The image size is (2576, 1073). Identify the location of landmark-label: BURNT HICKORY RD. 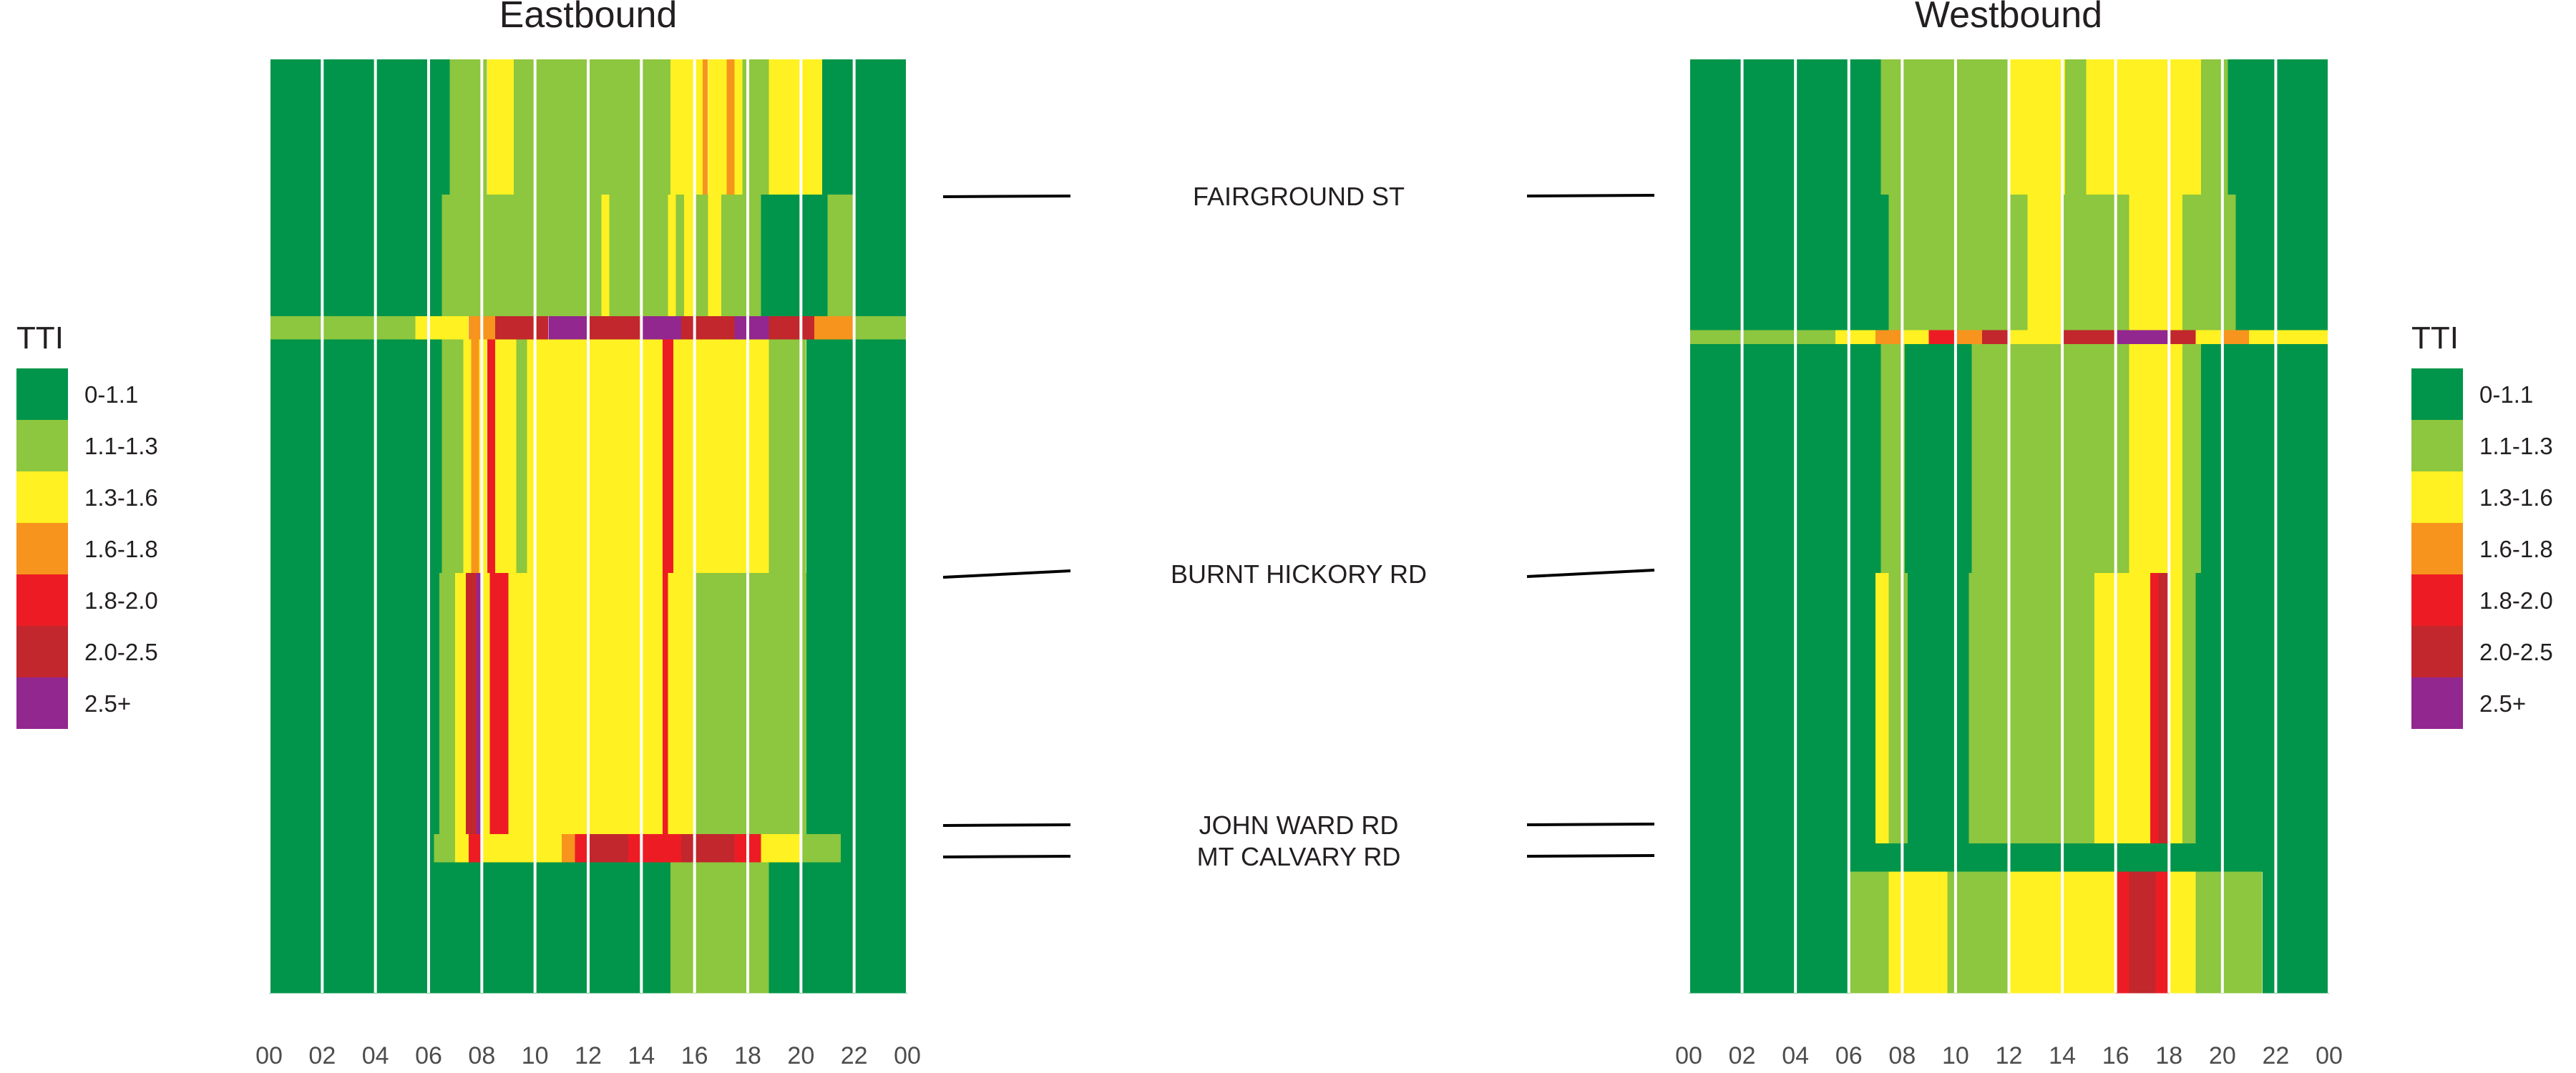
(1299, 574).